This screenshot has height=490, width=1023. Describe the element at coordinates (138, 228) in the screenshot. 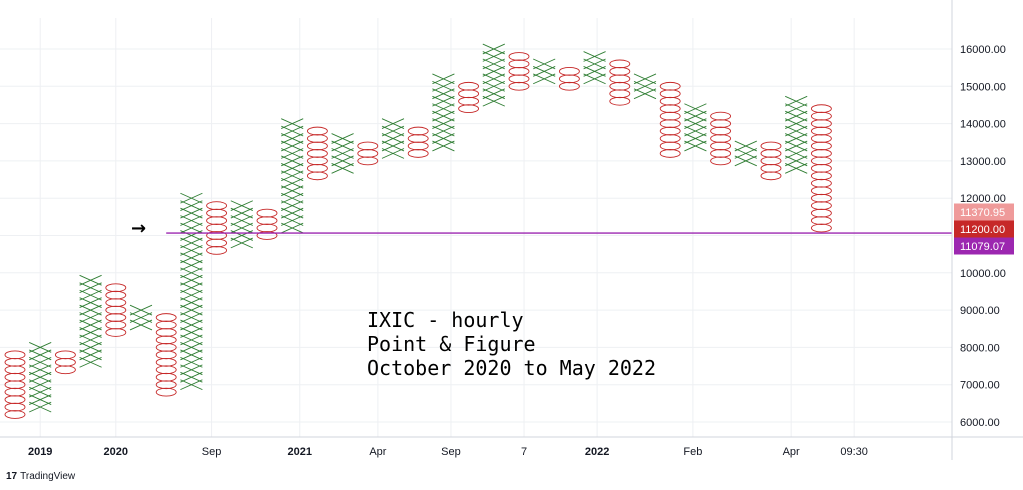

I see `arrow-icon: →` at that location.